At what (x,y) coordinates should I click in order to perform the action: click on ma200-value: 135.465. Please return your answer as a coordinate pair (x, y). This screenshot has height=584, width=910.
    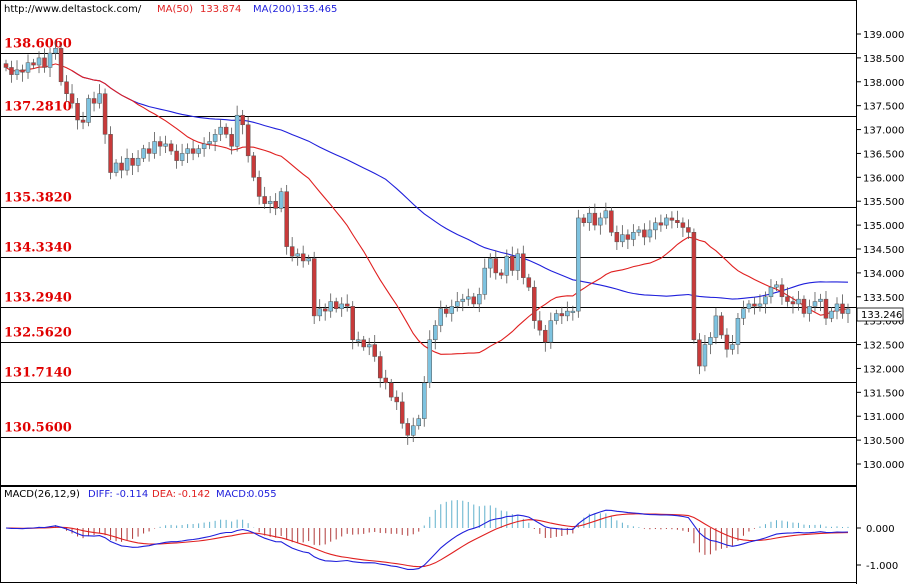
    Looking at the image, I should click on (316, 9).